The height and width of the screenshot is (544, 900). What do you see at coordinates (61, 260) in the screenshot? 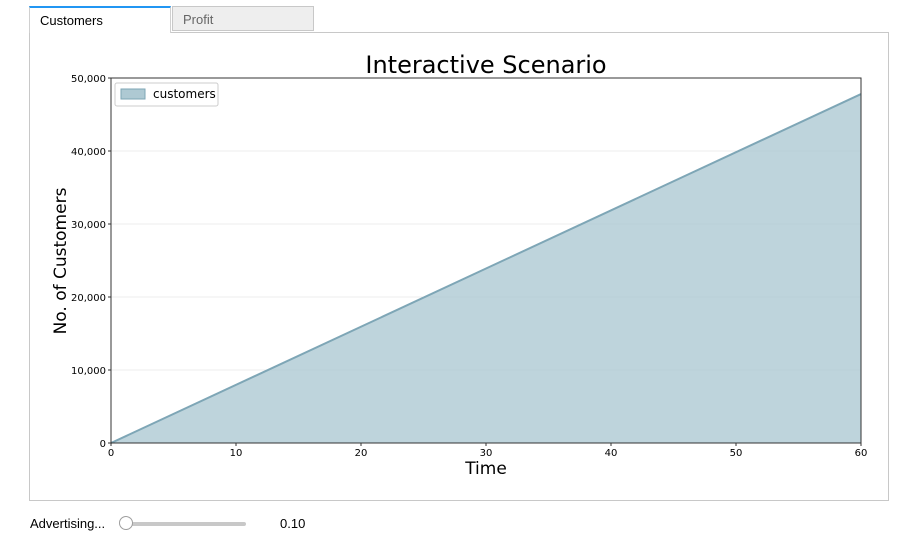
I see `y-axis-label: No. of Customers` at bounding box center [61, 260].